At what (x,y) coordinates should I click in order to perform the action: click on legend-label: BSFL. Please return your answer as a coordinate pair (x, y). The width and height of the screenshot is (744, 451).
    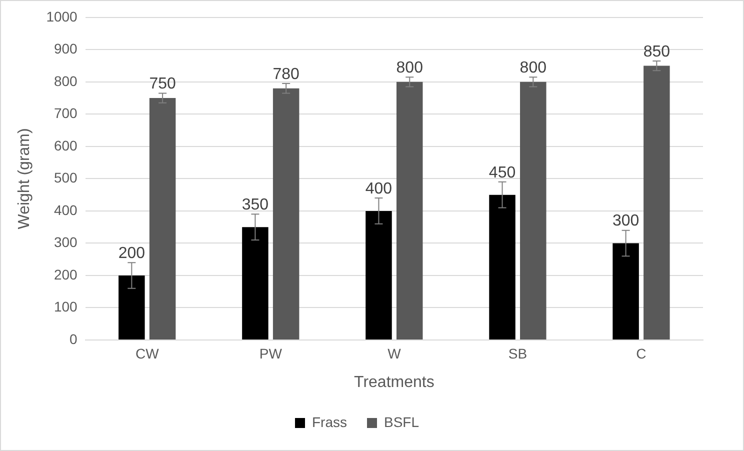
    Looking at the image, I should click on (402, 422).